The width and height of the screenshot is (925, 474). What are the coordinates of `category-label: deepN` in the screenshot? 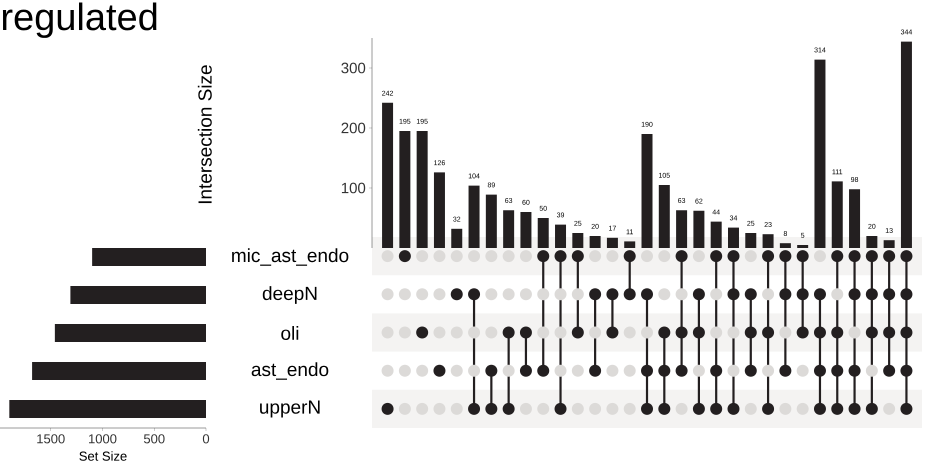 It's located at (289, 295).